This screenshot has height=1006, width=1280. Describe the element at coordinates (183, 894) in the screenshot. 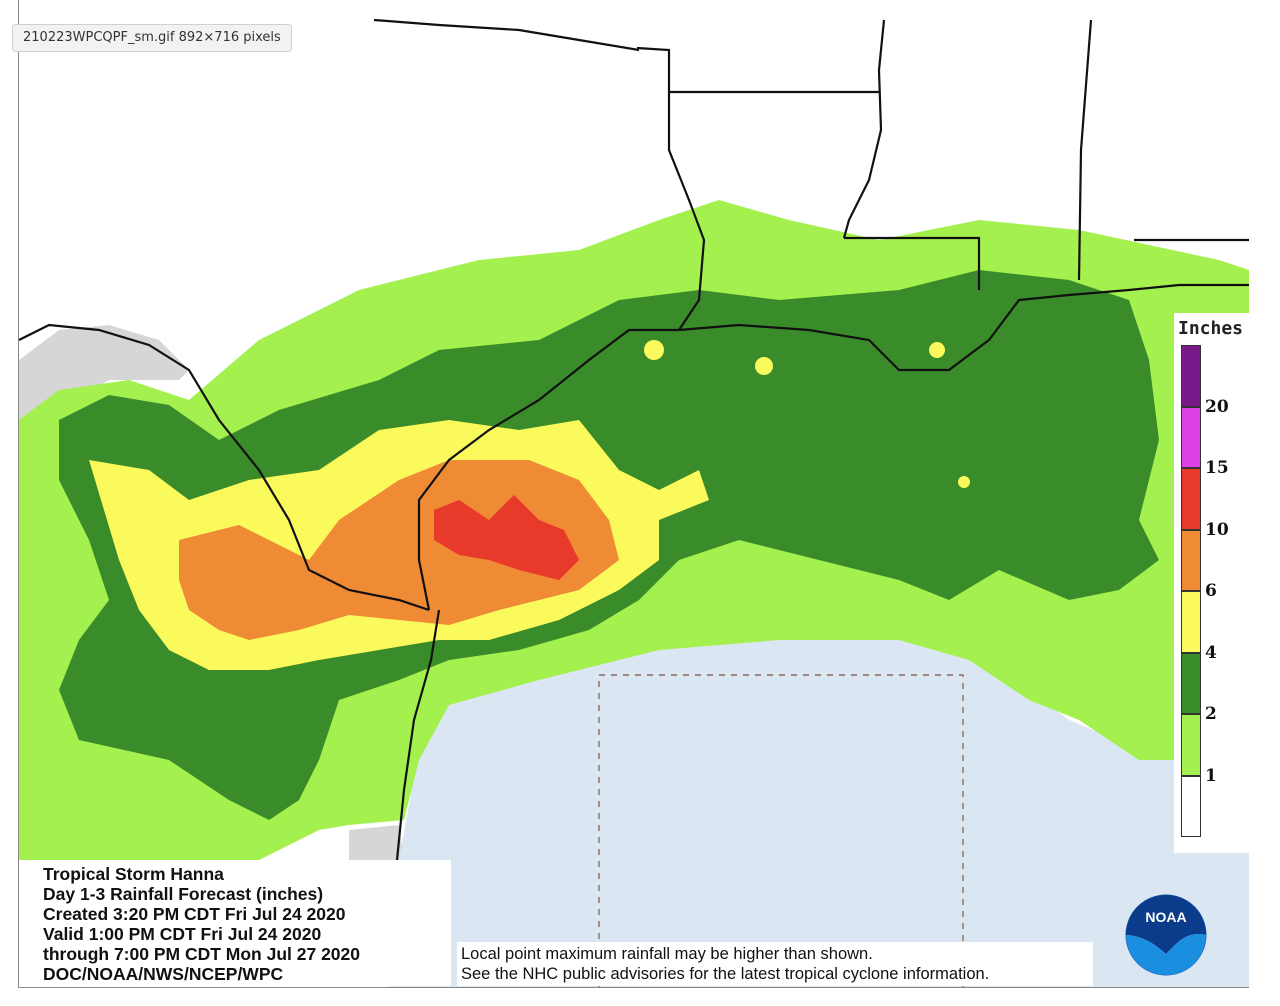

I see `forecast-title: Day 1-3 Rainfall Forecast (inches)` at that location.